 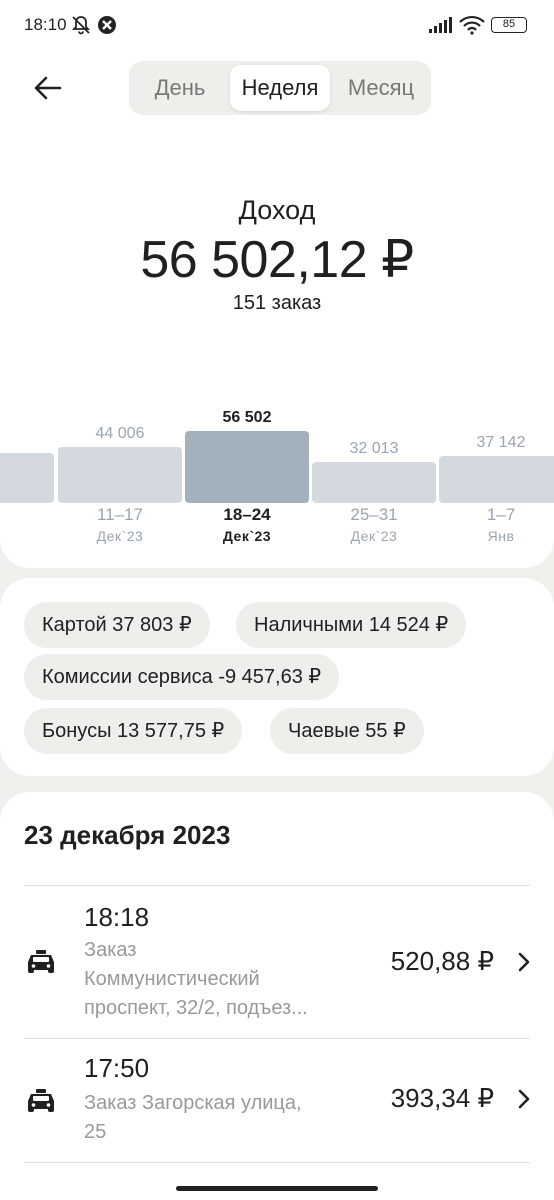 I want to click on order-desc-line: 25, so click(x=95, y=1132).